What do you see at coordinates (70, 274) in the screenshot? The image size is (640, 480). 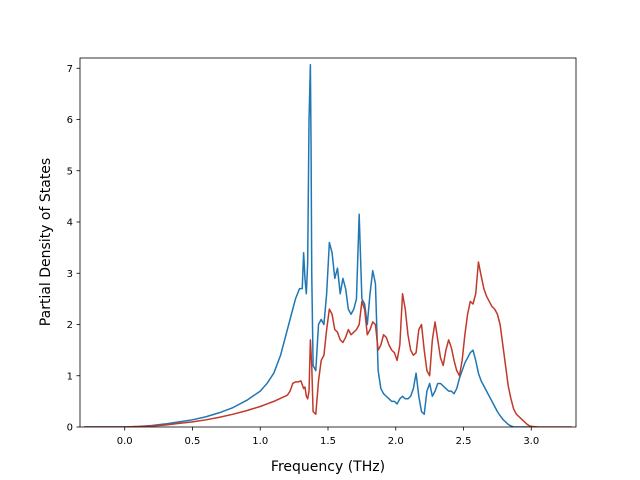 I see `y-tick-label: 3` at bounding box center [70, 274].